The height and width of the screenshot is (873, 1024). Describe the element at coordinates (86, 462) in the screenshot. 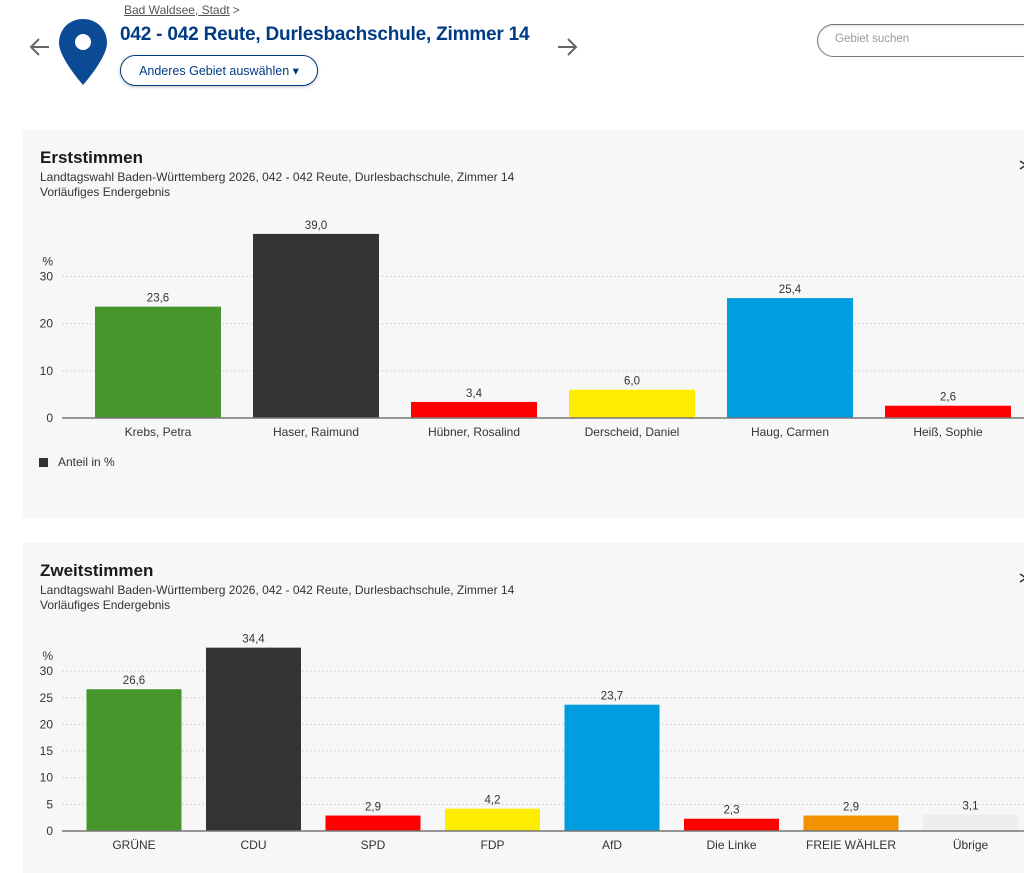

I see `legend-label: Anteil in %` at that location.